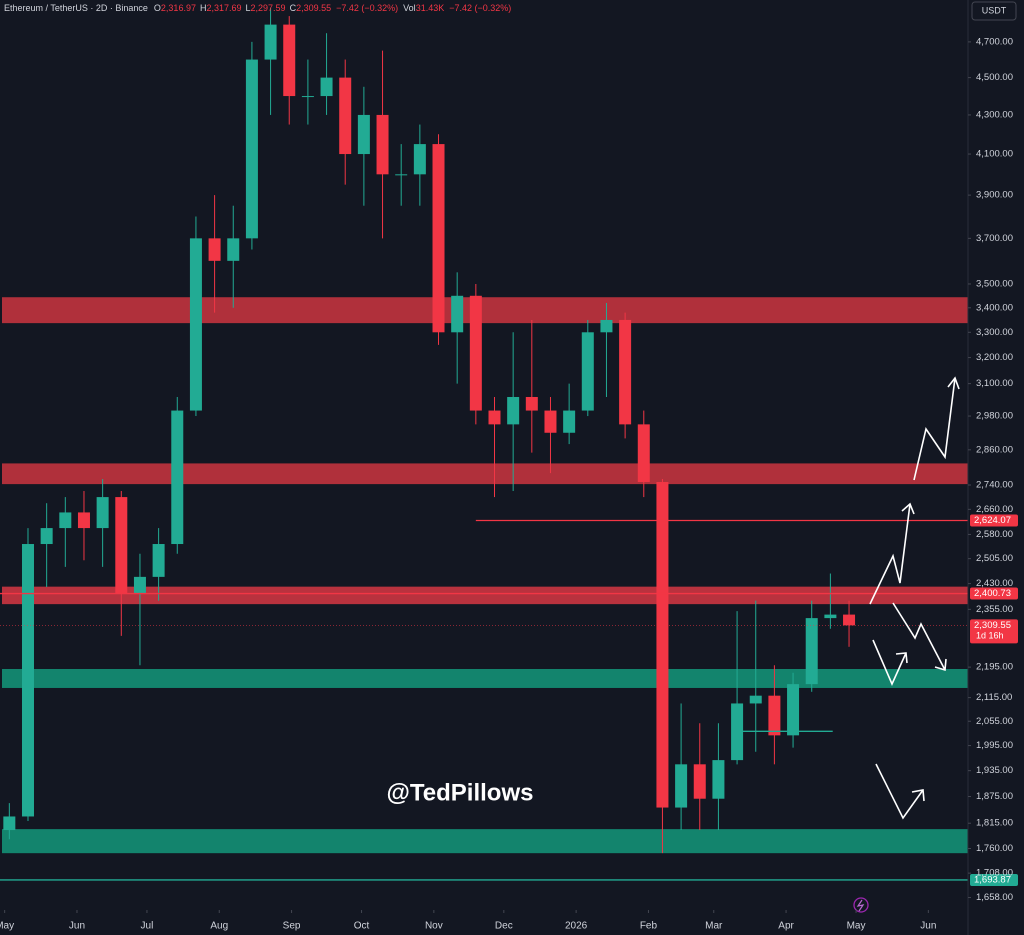 The height and width of the screenshot is (935, 1024). I want to click on y-tick-label: 2,980.00, so click(994, 416).